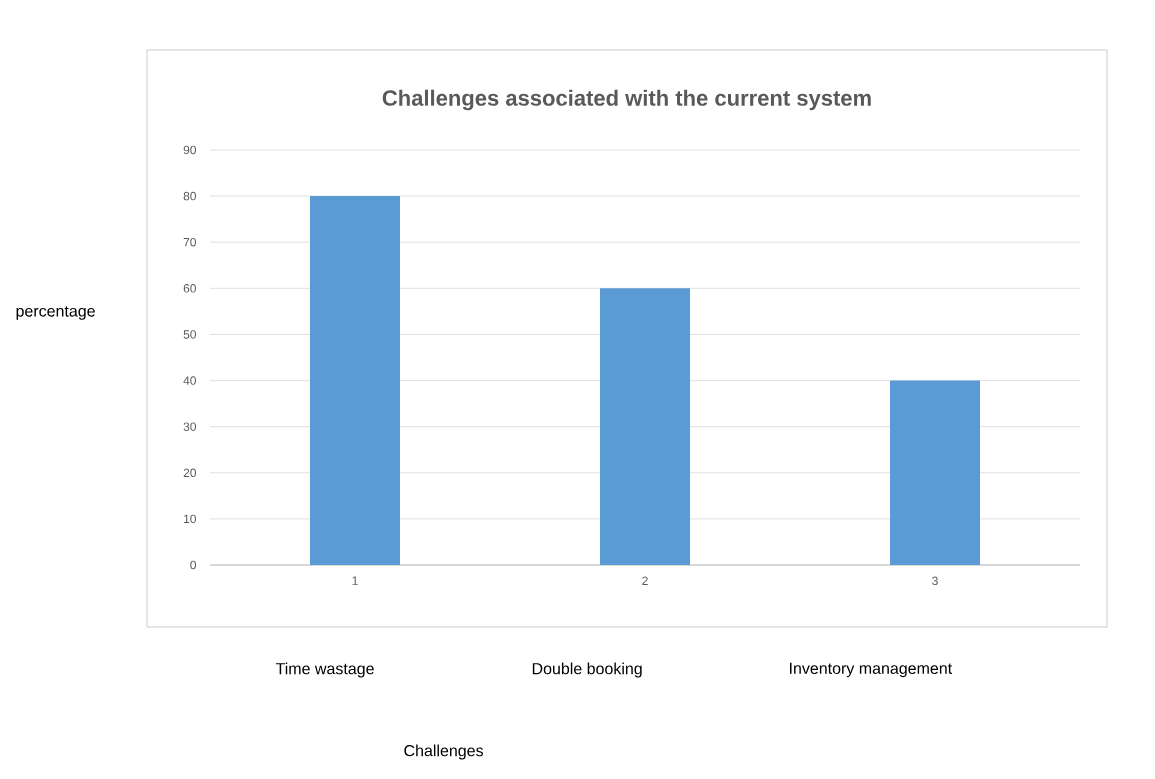 The image size is (1155, 779). I want to click on y-tick-label: 20, so click(190, 473).